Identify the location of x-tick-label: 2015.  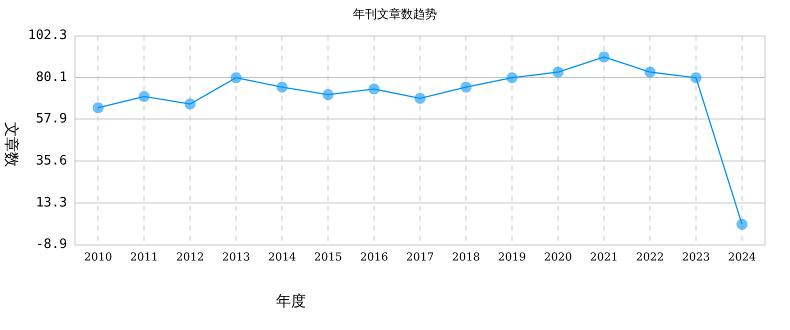
(328, 257).